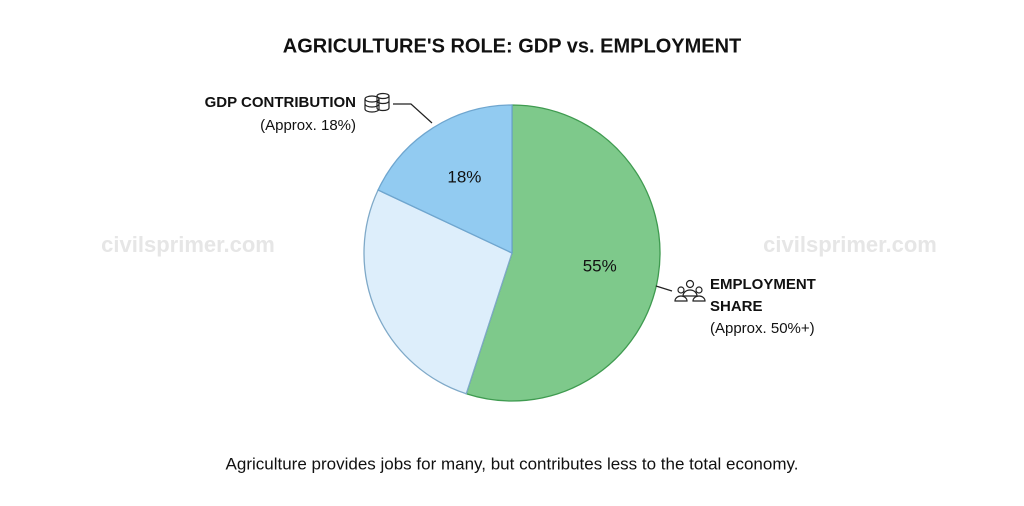 This screenshot has width=1024, height=506. What do you see at coordinates (763, 284) in the screenshot?
I see `annotation-title: EMPLOYMENT` at bounding box center [763, 284].